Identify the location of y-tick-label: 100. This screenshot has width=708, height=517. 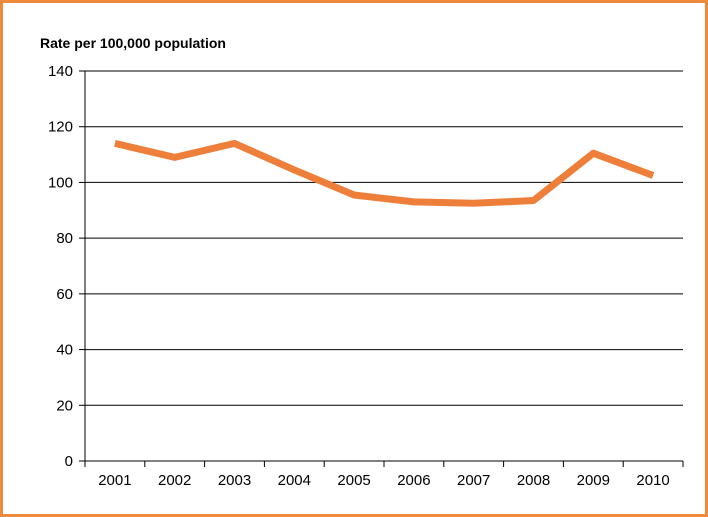
(60, 182).